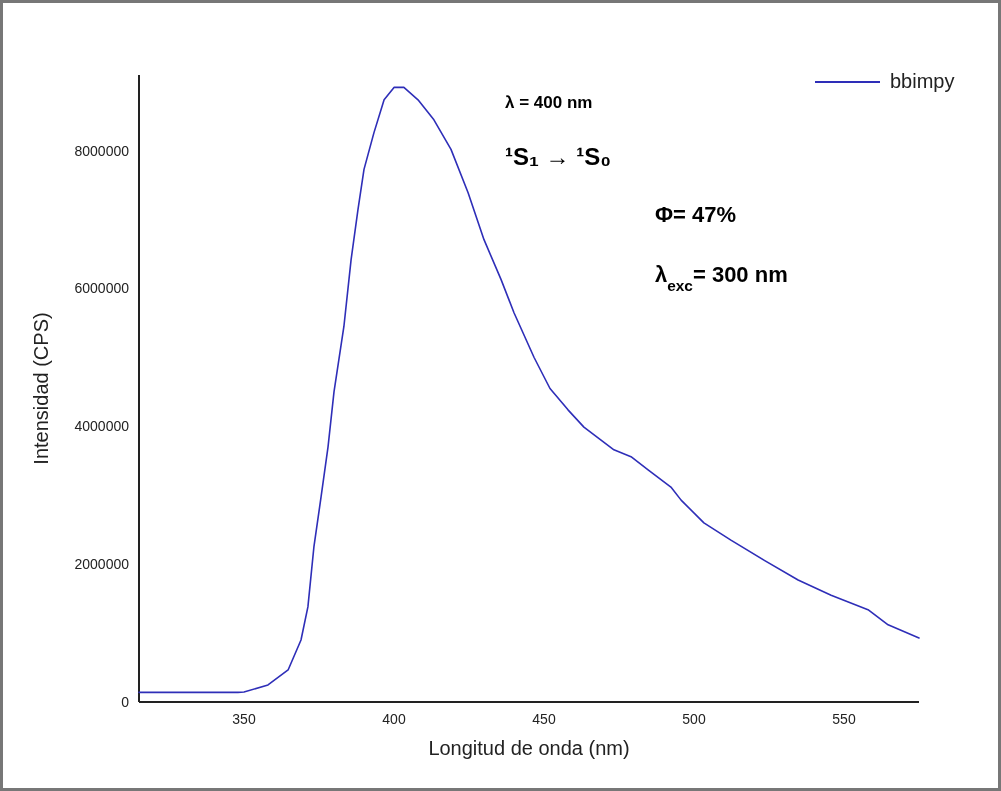  I want to click on x-tick-label: 350, so click(244, 719).